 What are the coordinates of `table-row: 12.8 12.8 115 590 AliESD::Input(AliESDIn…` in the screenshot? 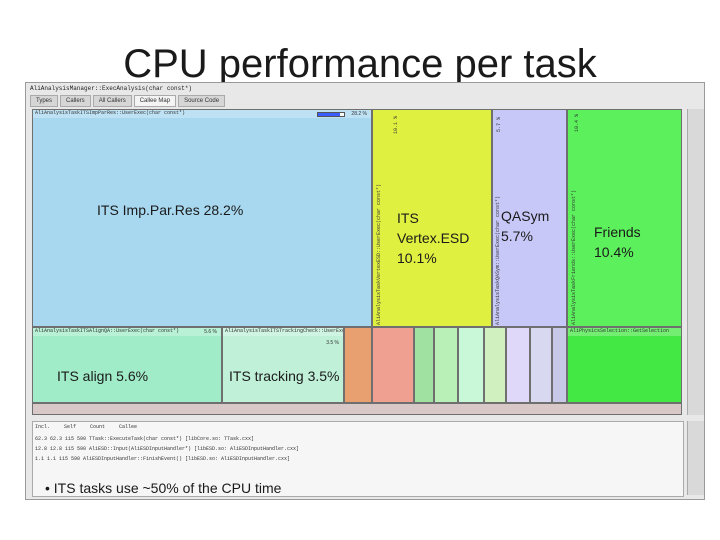 It's located at (167, 449).